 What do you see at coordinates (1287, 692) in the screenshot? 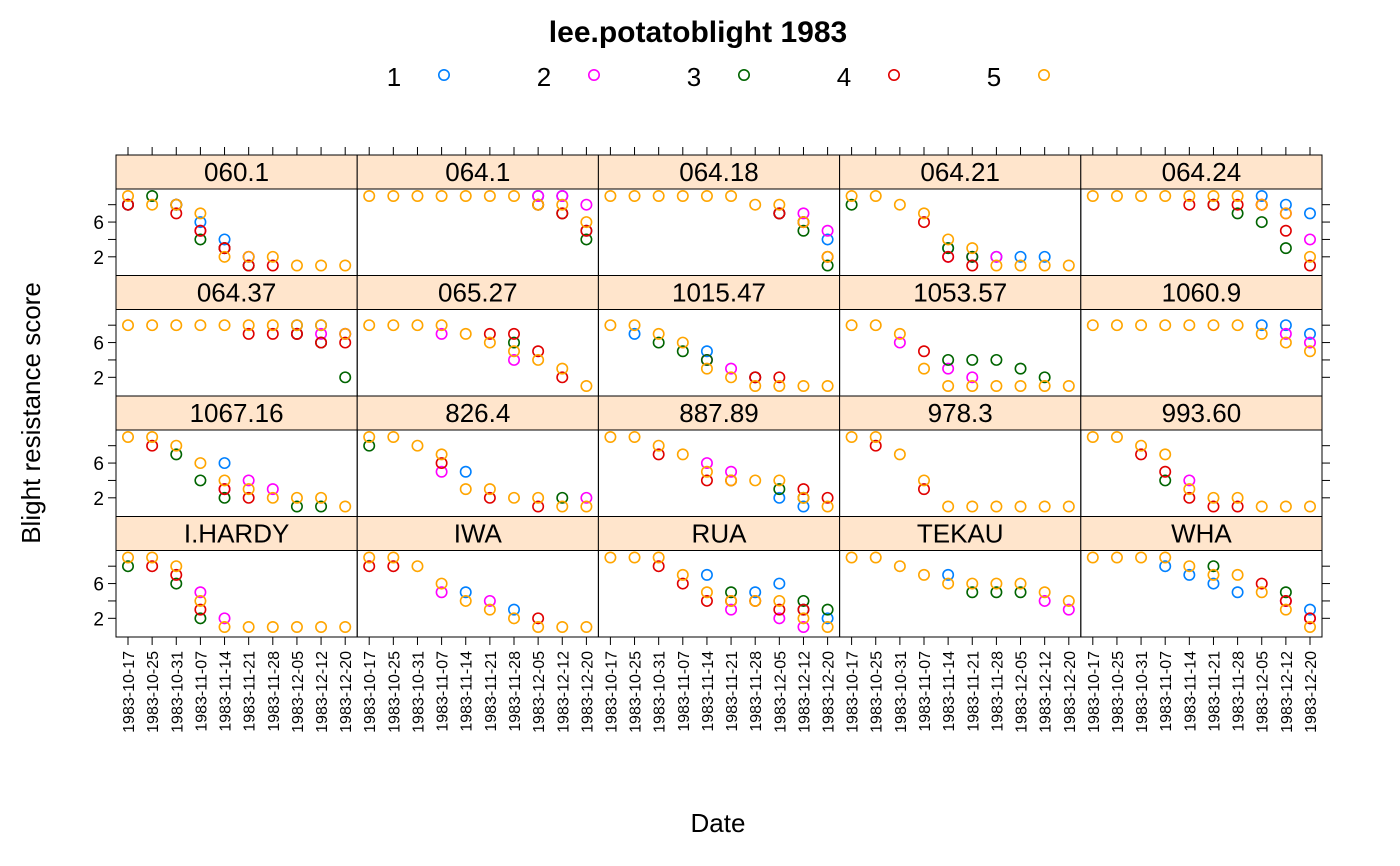
I see `x-tick-label-1983-12-12: 1983-12-12` at bounding box center [1287, 692].